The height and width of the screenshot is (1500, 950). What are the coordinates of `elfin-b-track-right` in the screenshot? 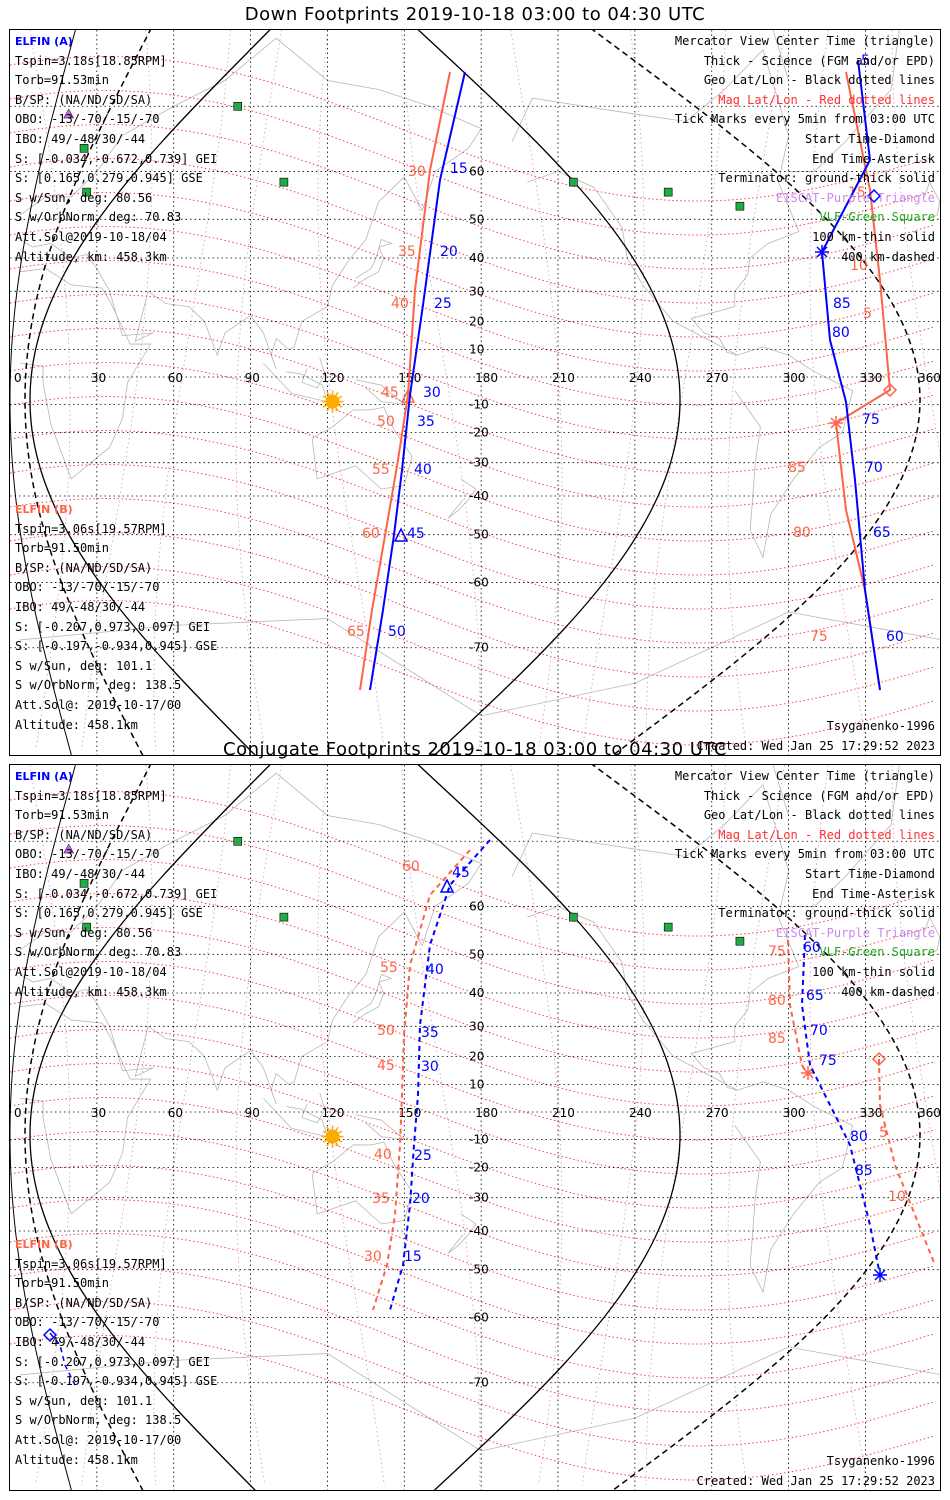 It's located at (863, 381).